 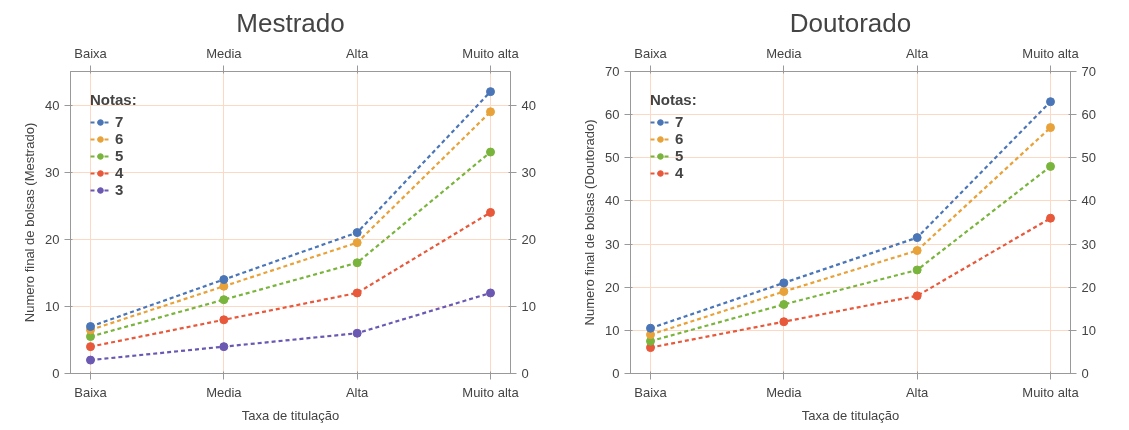 What do you see at coordinates (1088, 115) in the screenshot?
I see `y2-tick-label: 60` at bounding box center [1088, 115].